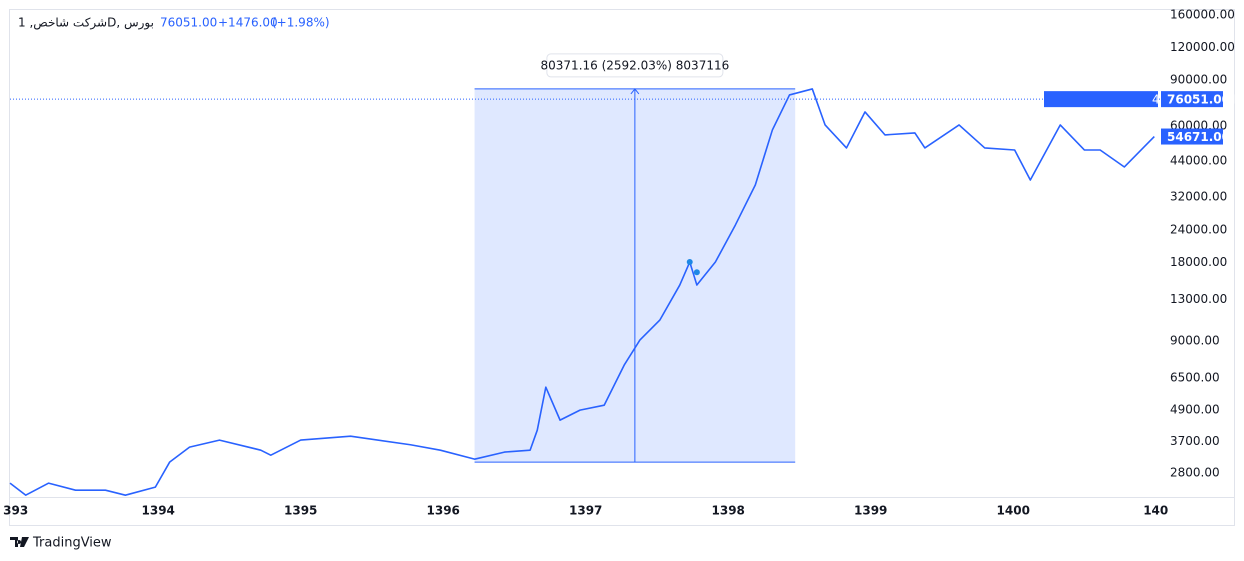  Describe the element at coordinates (86, 23) in the screenshot. I see `symbol: بورس ,Dشرکت شاخص, 1` at that location.